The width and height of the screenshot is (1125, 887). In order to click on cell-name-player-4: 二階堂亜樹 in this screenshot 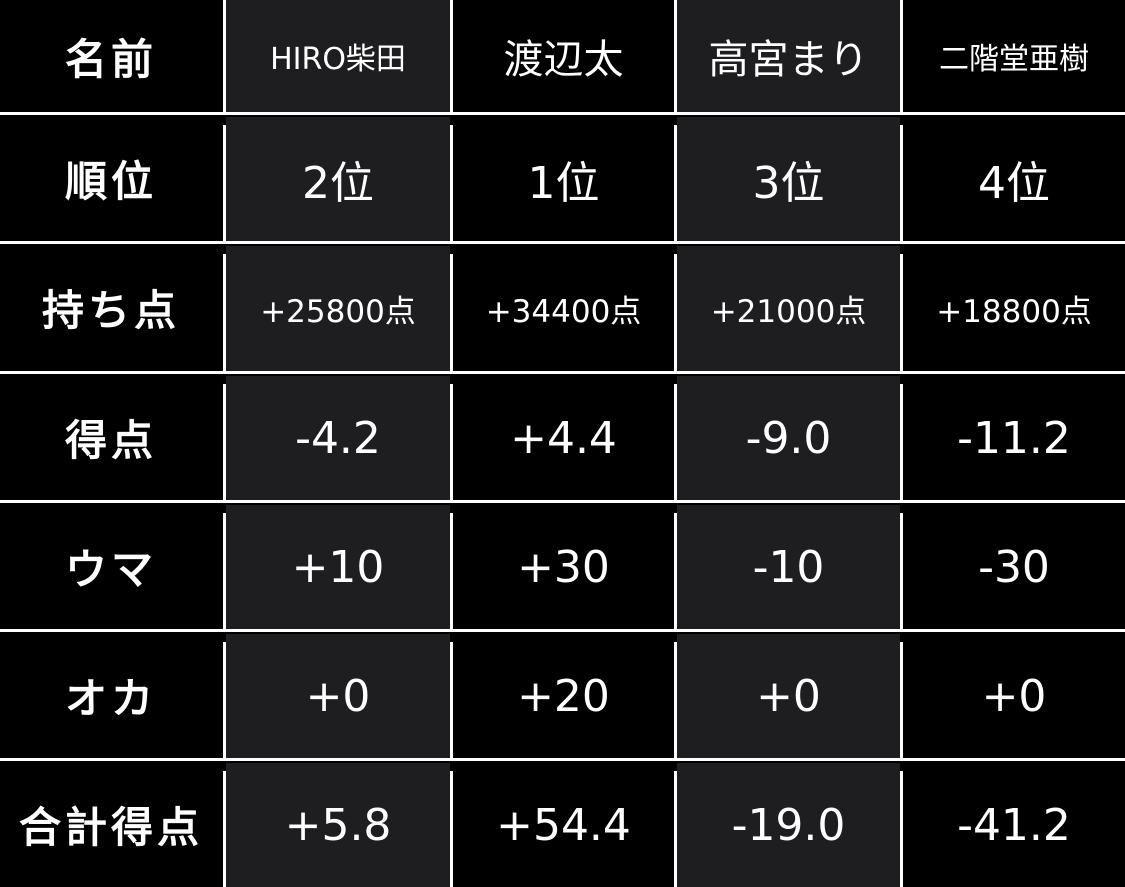, I will do `click(1014, 59)`.